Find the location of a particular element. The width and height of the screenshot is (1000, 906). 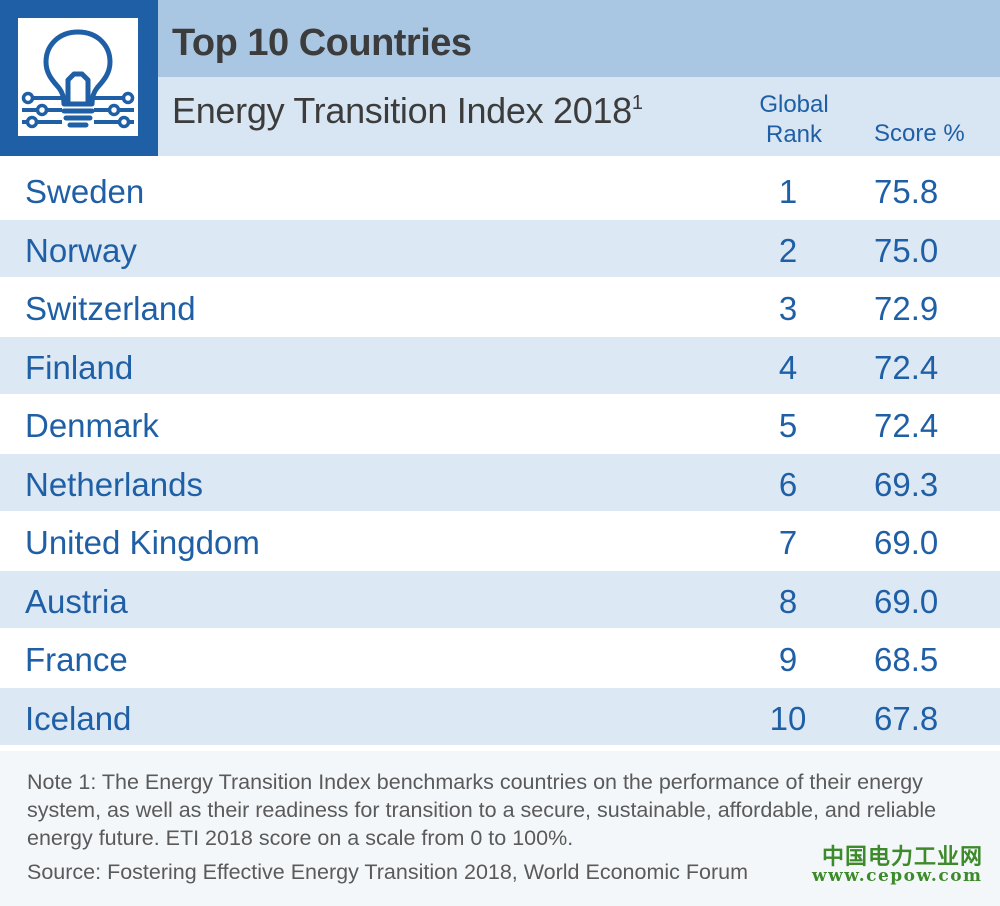

table-row: United Kingdom 7 69.0 is located at coordinates (500, 540).